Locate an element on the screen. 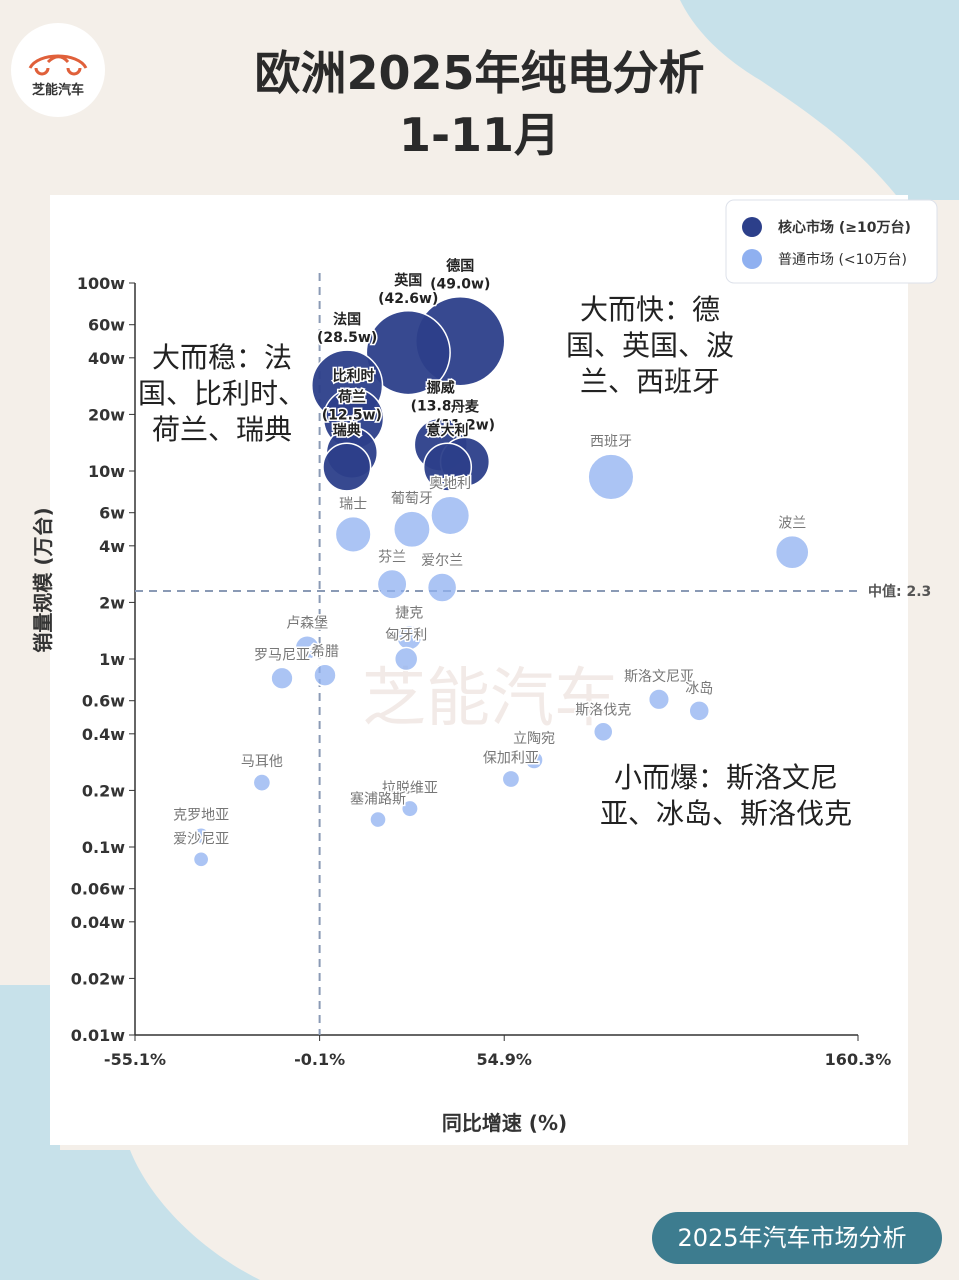 The height and width of the screenshot is (1280, 959). x-tick-label: 160.3% is located at coordinates (858, 1059).